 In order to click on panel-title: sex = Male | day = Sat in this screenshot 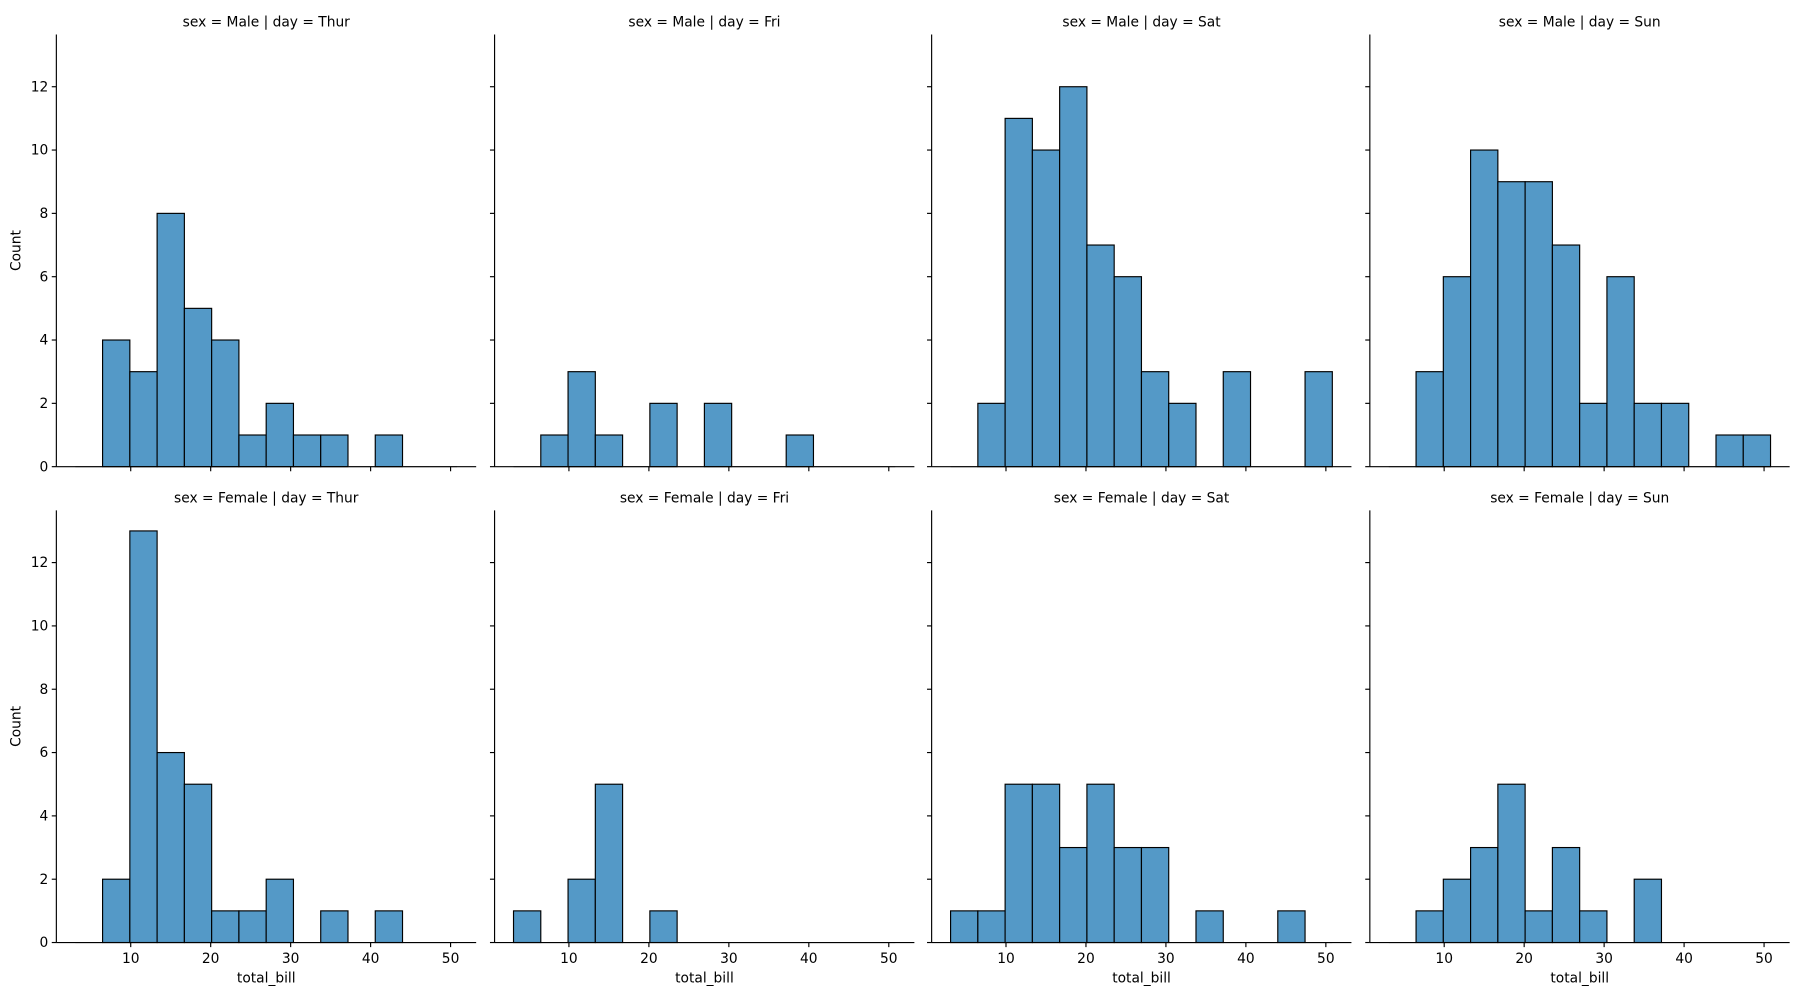, I will do `click(1141, 22)`.